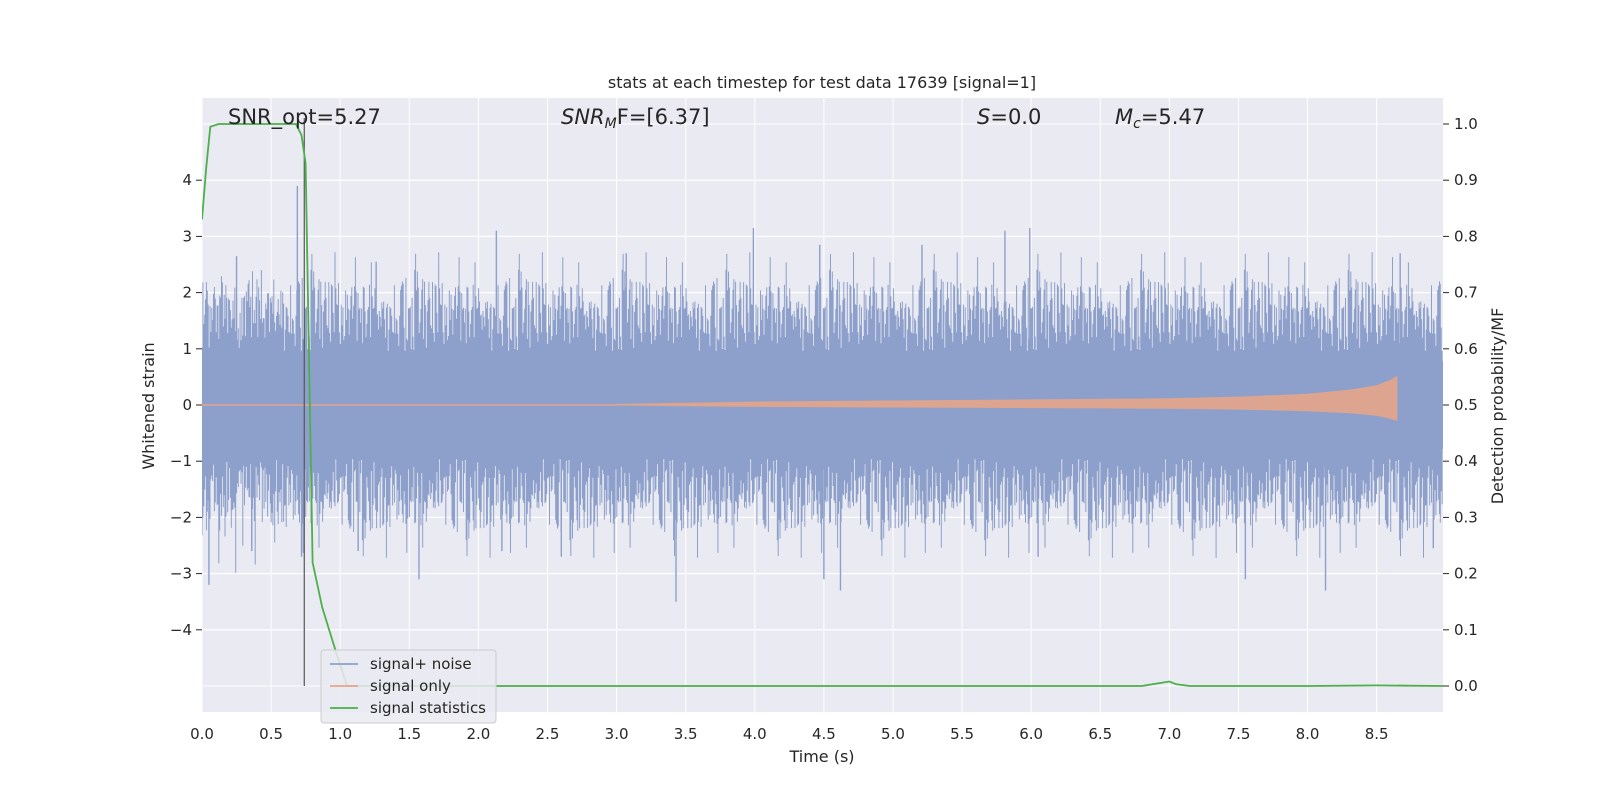 Image resolution: width=1600 pixels, height=800 pixels. What do you see at coordinates (1466, 405) in the screenshot?
I see `y2-tick-label: 0.5` at bounding box center [1466, 405].